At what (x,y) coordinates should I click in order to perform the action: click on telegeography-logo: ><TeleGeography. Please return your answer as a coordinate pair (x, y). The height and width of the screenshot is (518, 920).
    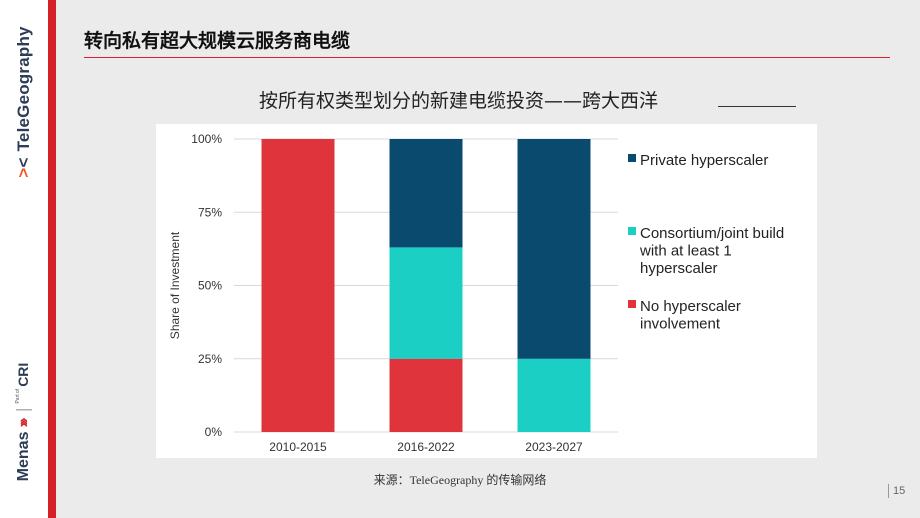
    Looking at the image, I should click on (23, 102).